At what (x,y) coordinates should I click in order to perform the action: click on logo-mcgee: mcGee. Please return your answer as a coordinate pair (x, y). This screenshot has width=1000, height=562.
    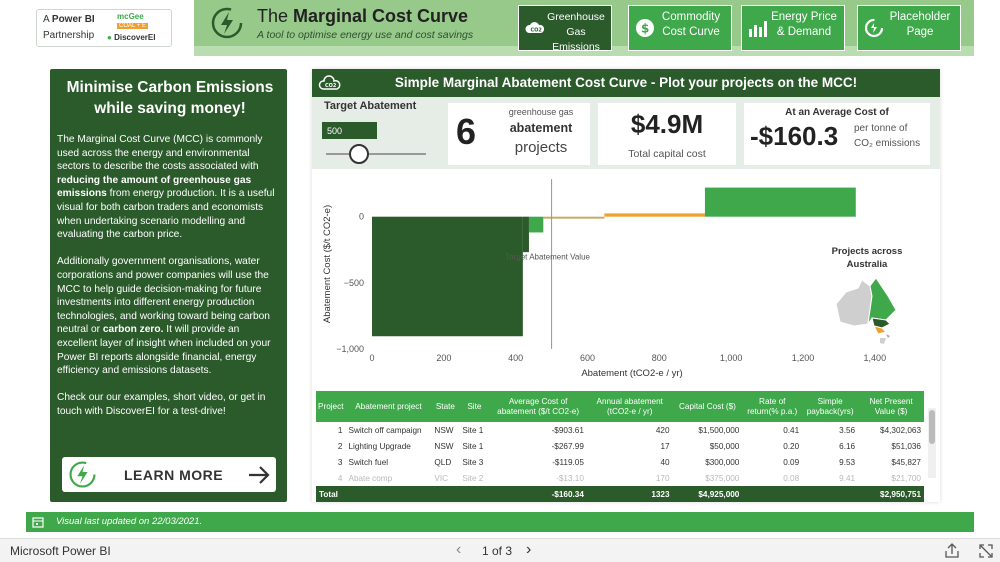
    Looking at the image, I should click on (130, 16).